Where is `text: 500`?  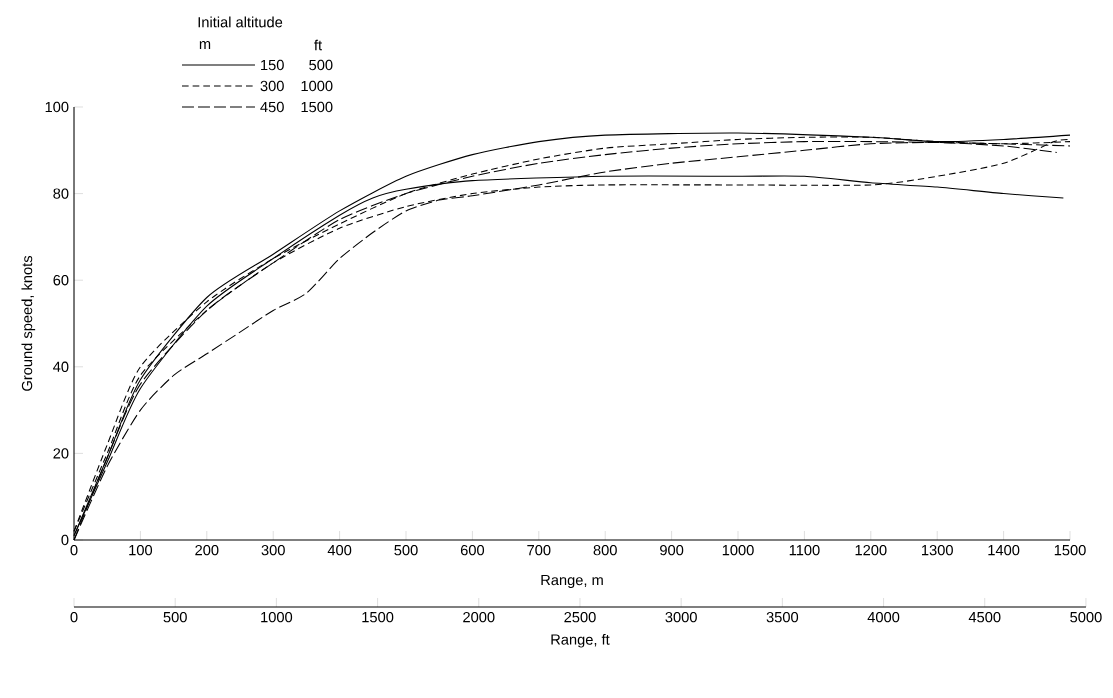
text: 500 is located at coordinates (321, 65).